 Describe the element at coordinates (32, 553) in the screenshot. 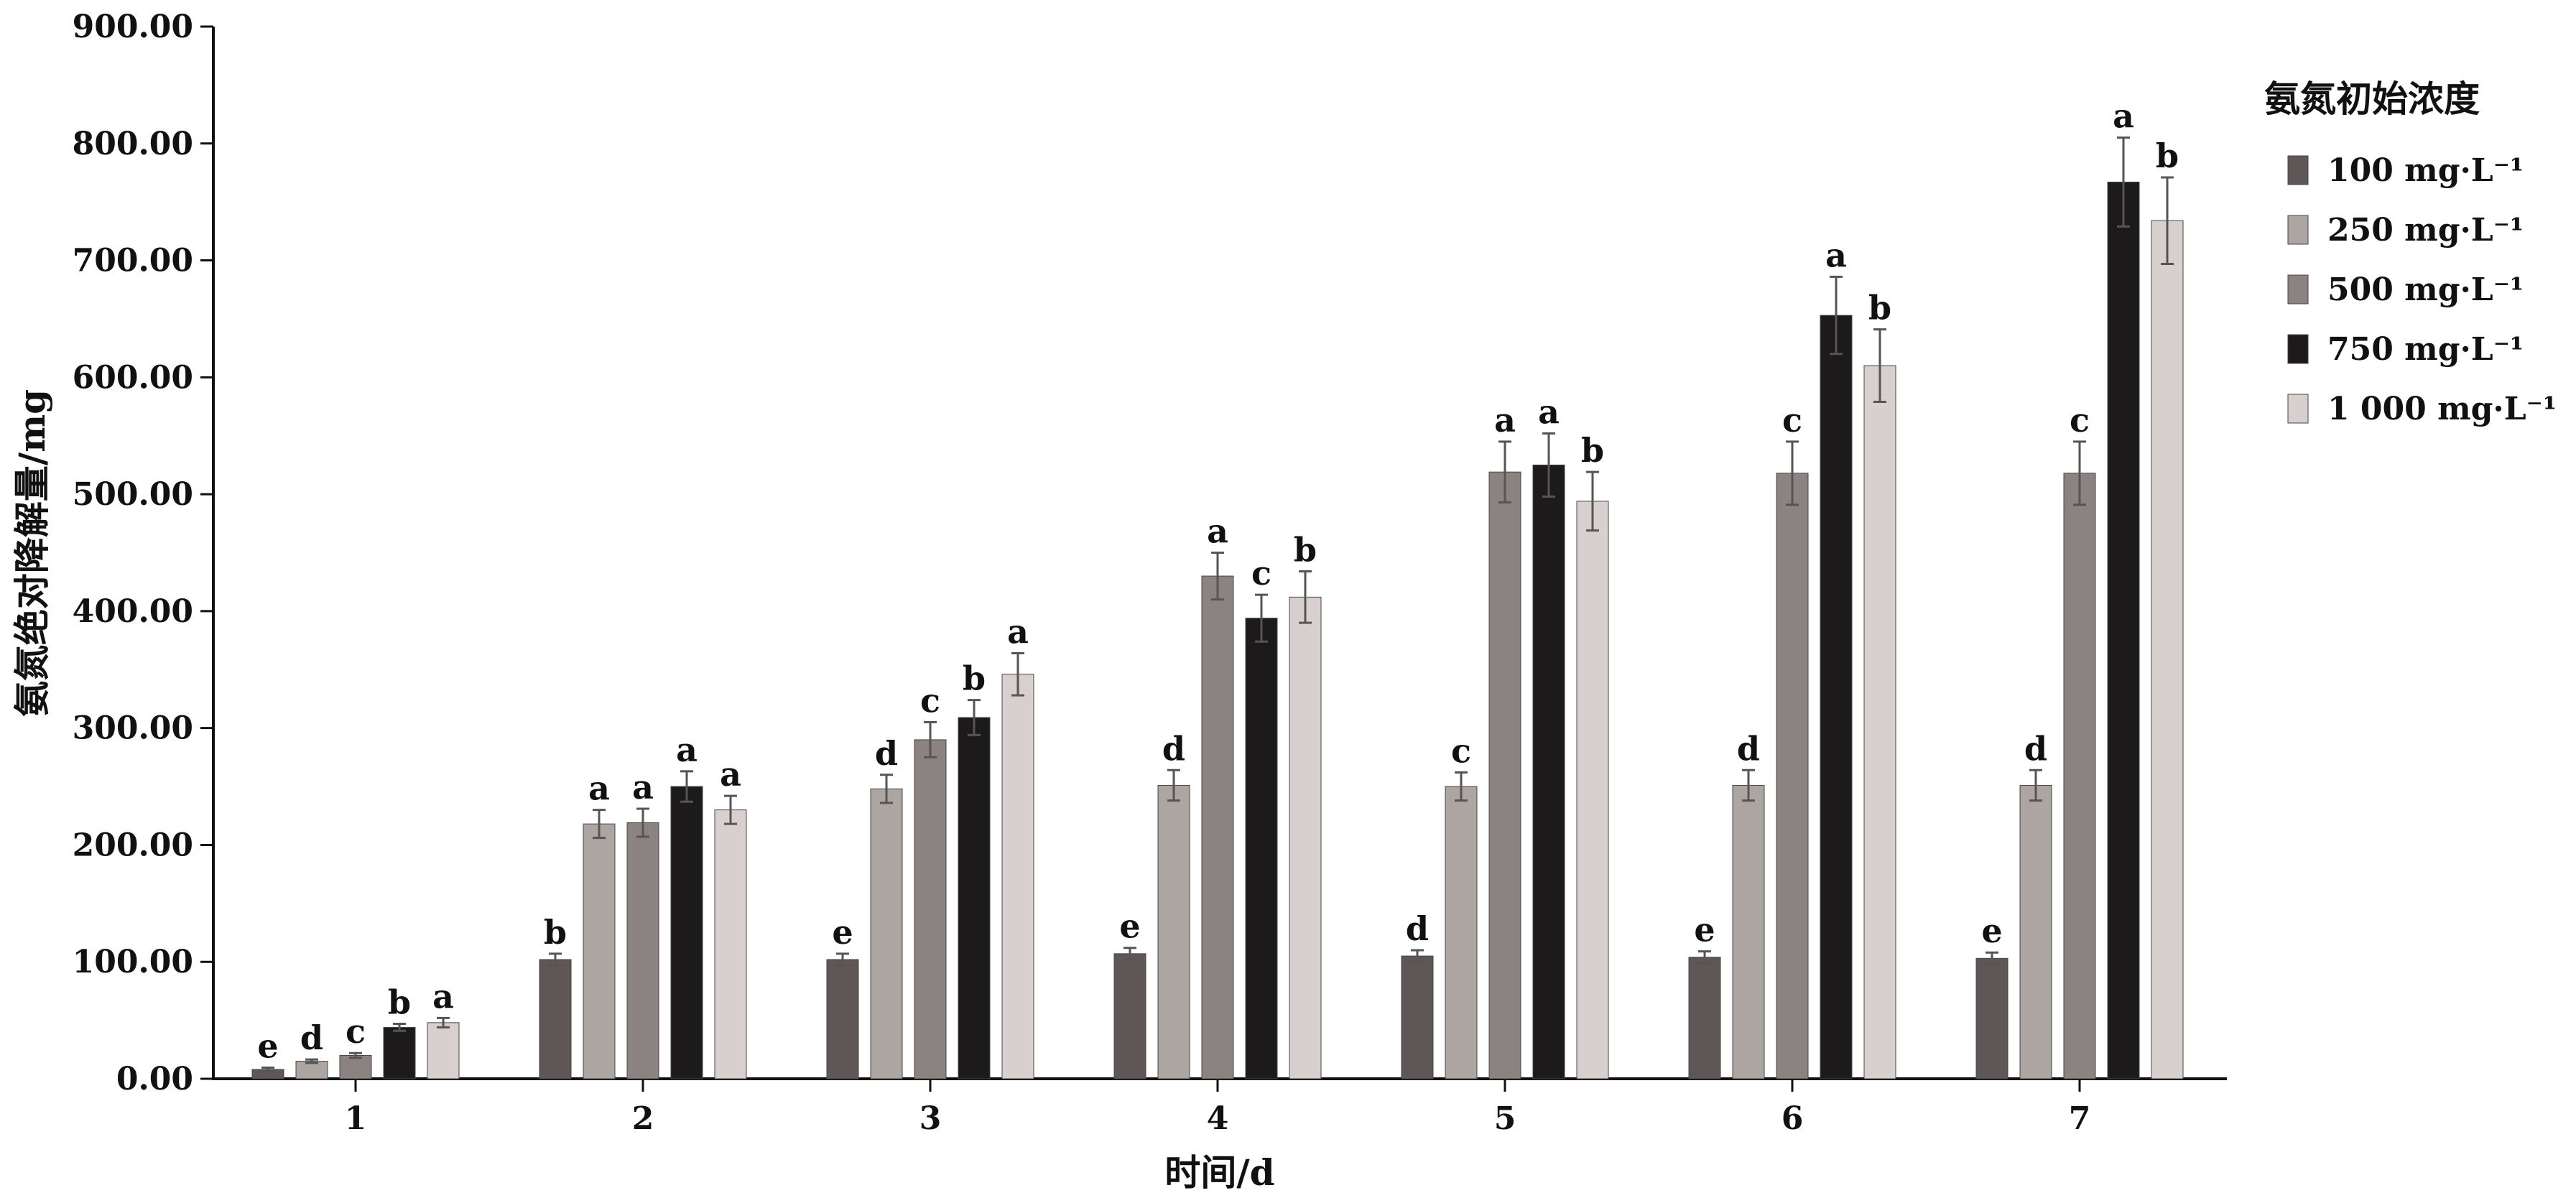

I see `y-axis-title: 氨氮绝对降解量/mg` at that location.